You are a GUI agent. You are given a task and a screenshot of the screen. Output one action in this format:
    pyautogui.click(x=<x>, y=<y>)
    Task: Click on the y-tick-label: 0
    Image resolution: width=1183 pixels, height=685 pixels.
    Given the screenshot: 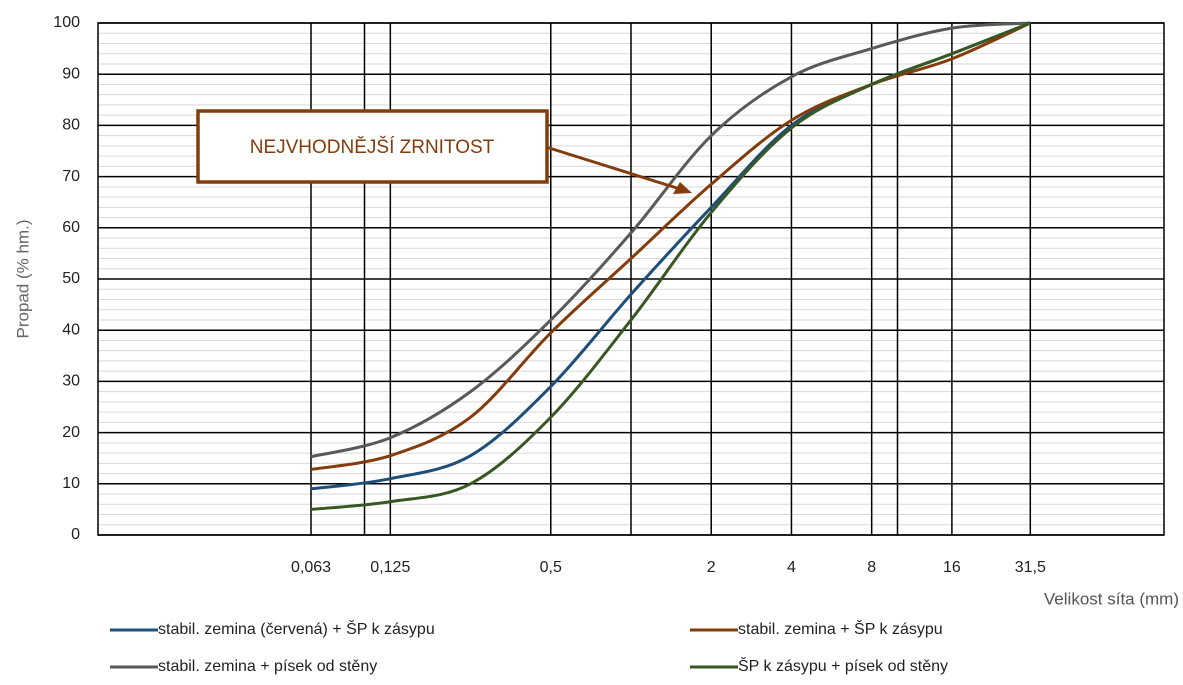 What is the action you would take?
    pyautogui.click(x=75, y=534)
    